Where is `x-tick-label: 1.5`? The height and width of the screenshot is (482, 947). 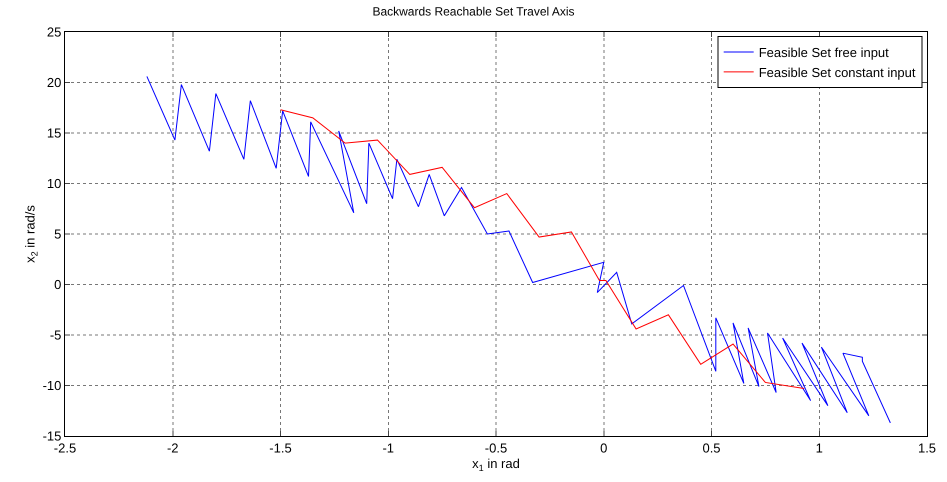
x-tick-label: 1.5 is located at coordinates (927, 448).